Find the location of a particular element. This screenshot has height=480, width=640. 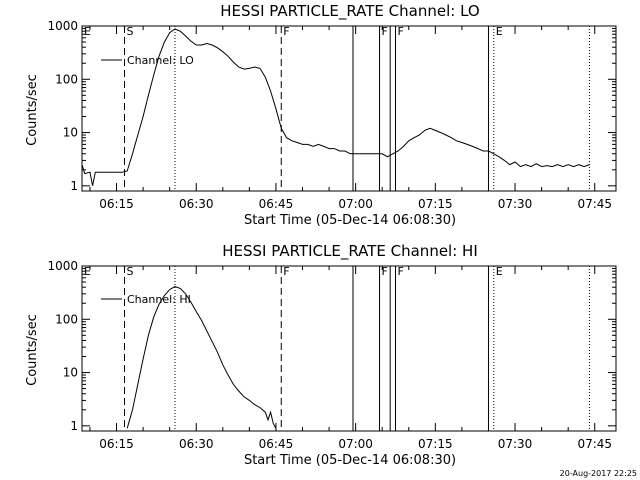

series-line is located at coordinates (201, 357).